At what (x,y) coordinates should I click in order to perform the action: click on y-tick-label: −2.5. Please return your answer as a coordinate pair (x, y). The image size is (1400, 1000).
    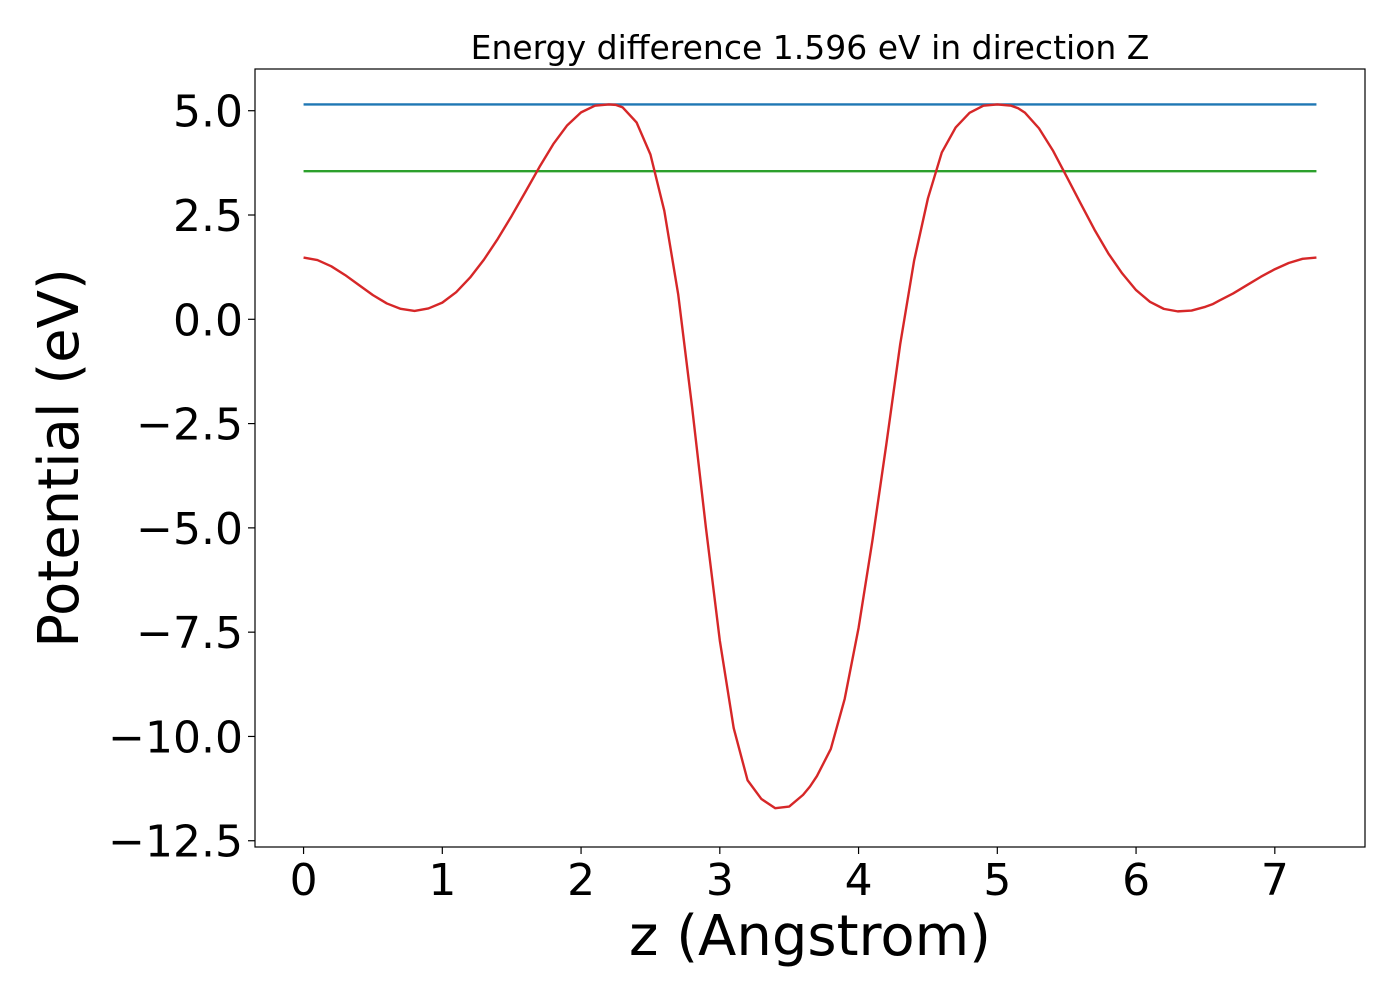
    Looking at the image, I should click on (189, 425).